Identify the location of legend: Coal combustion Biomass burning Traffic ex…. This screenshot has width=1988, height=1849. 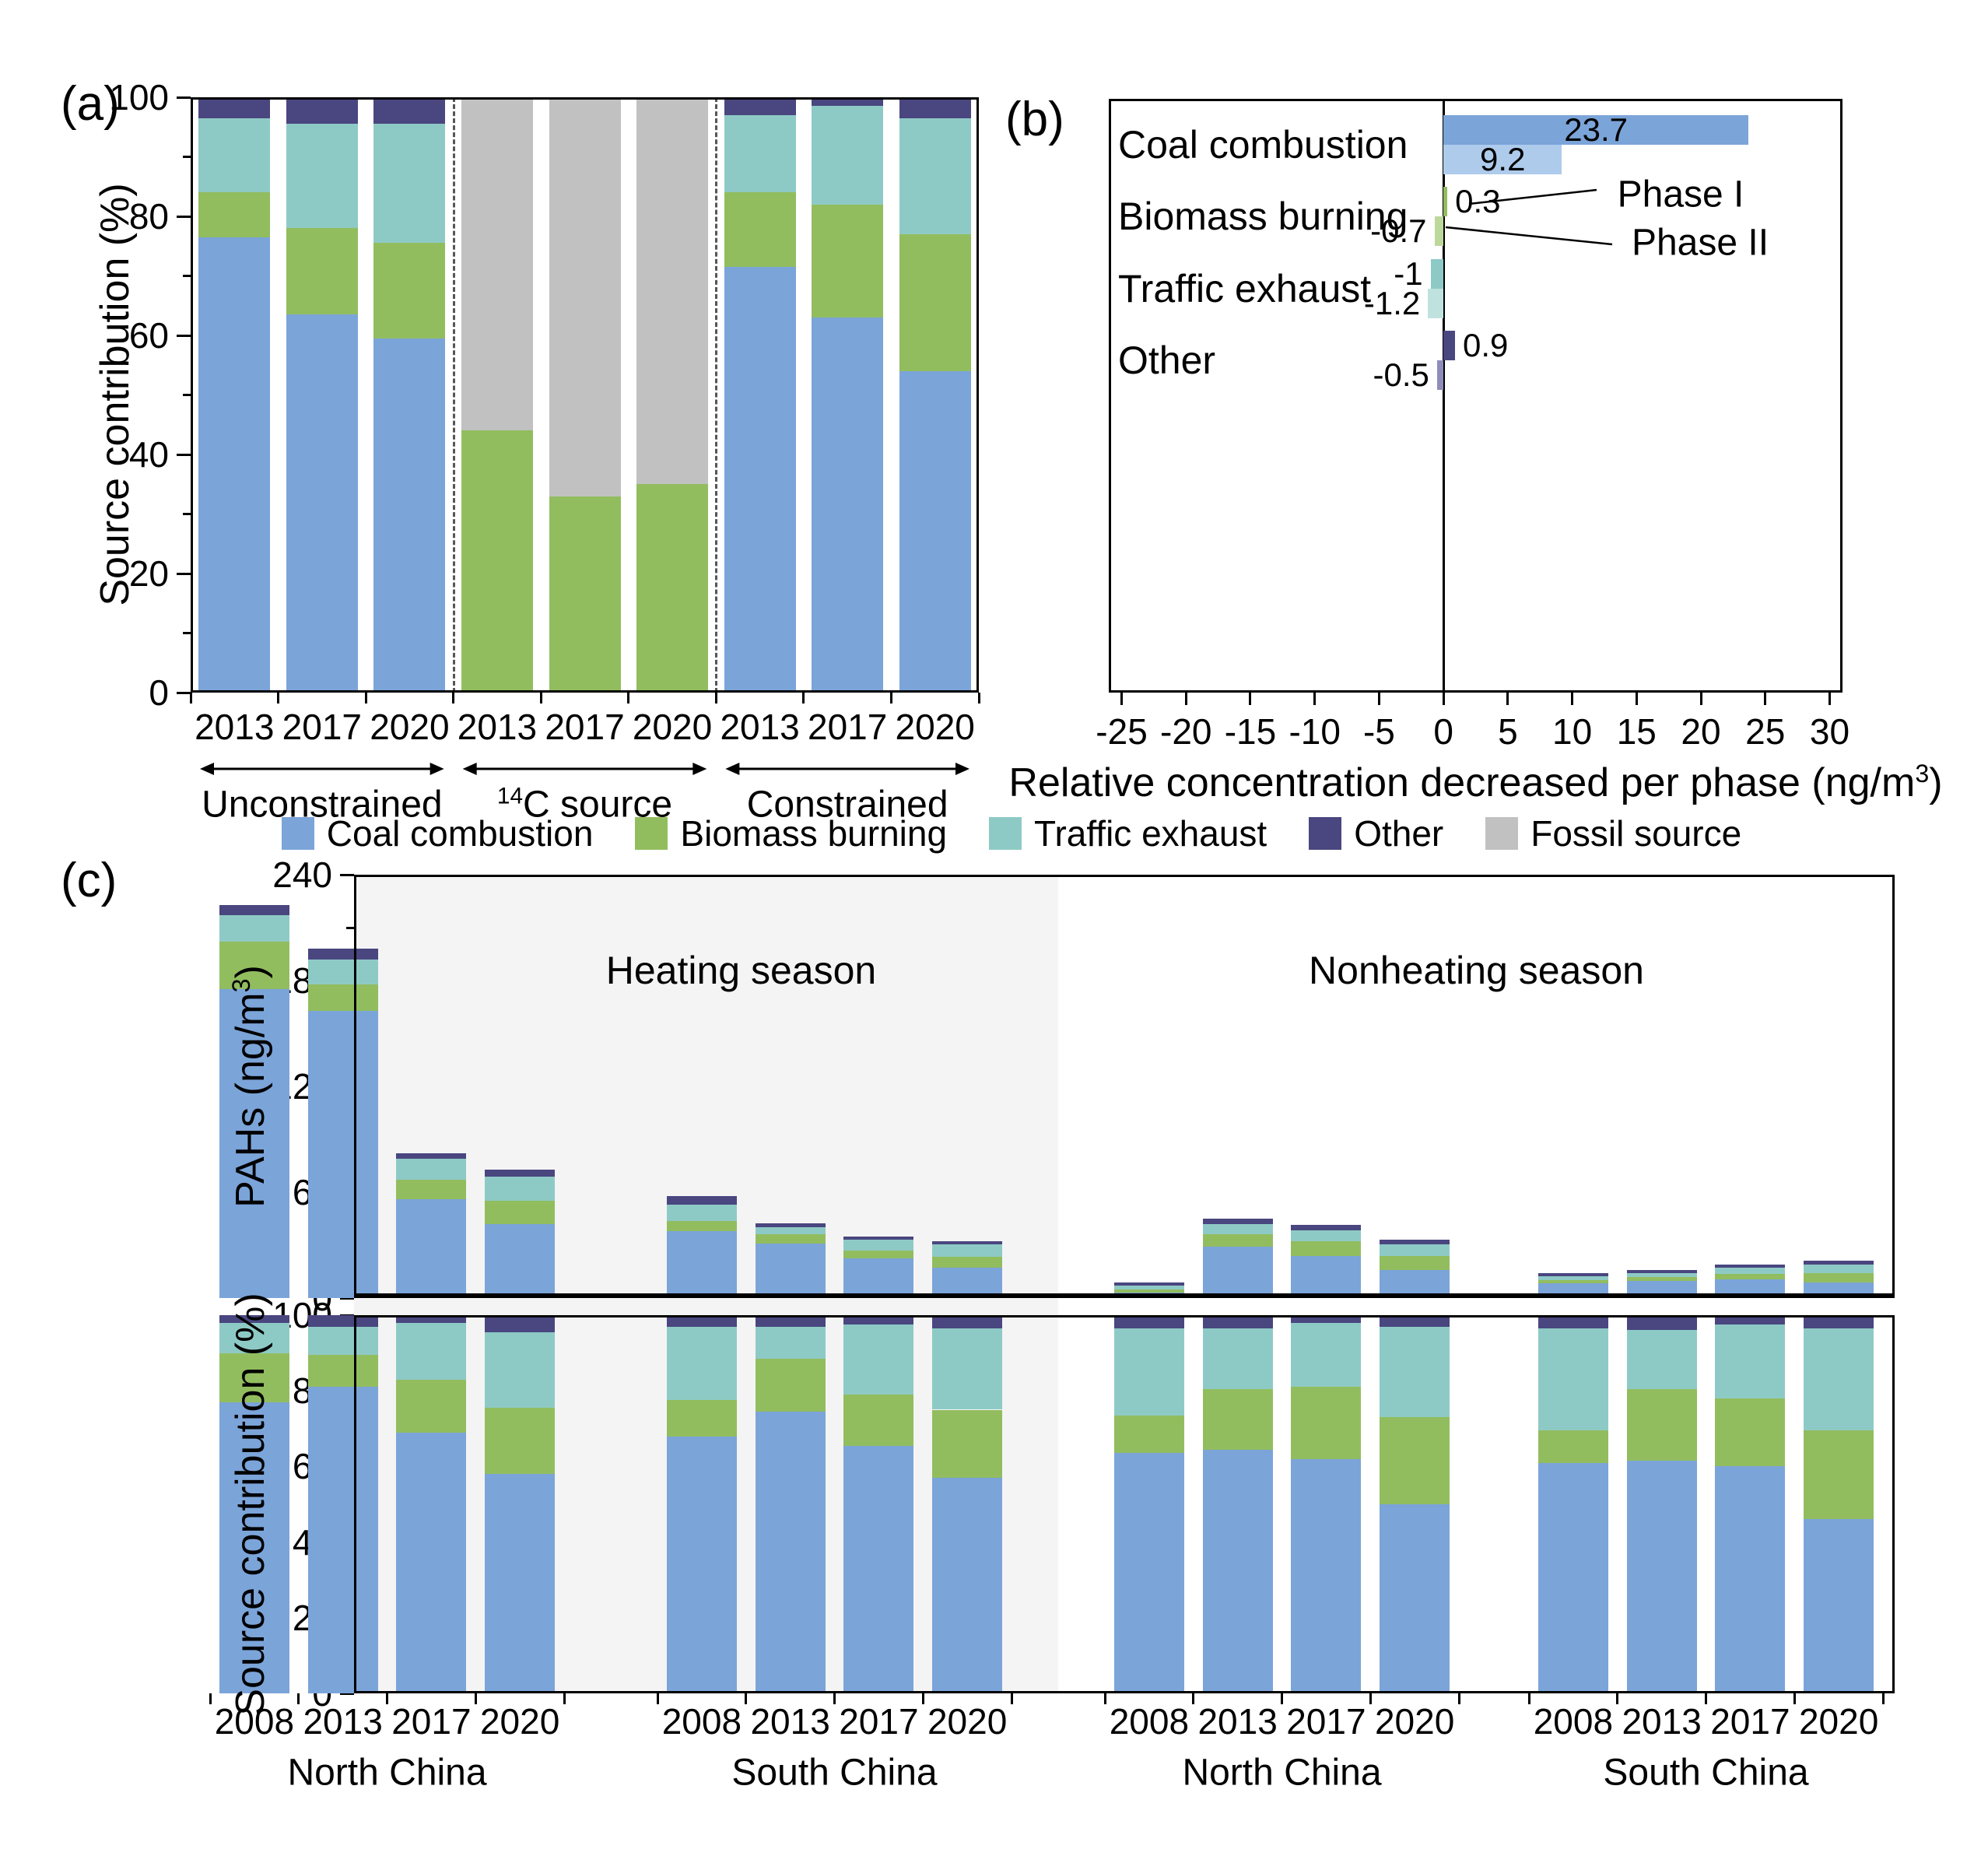
(1011, 833).